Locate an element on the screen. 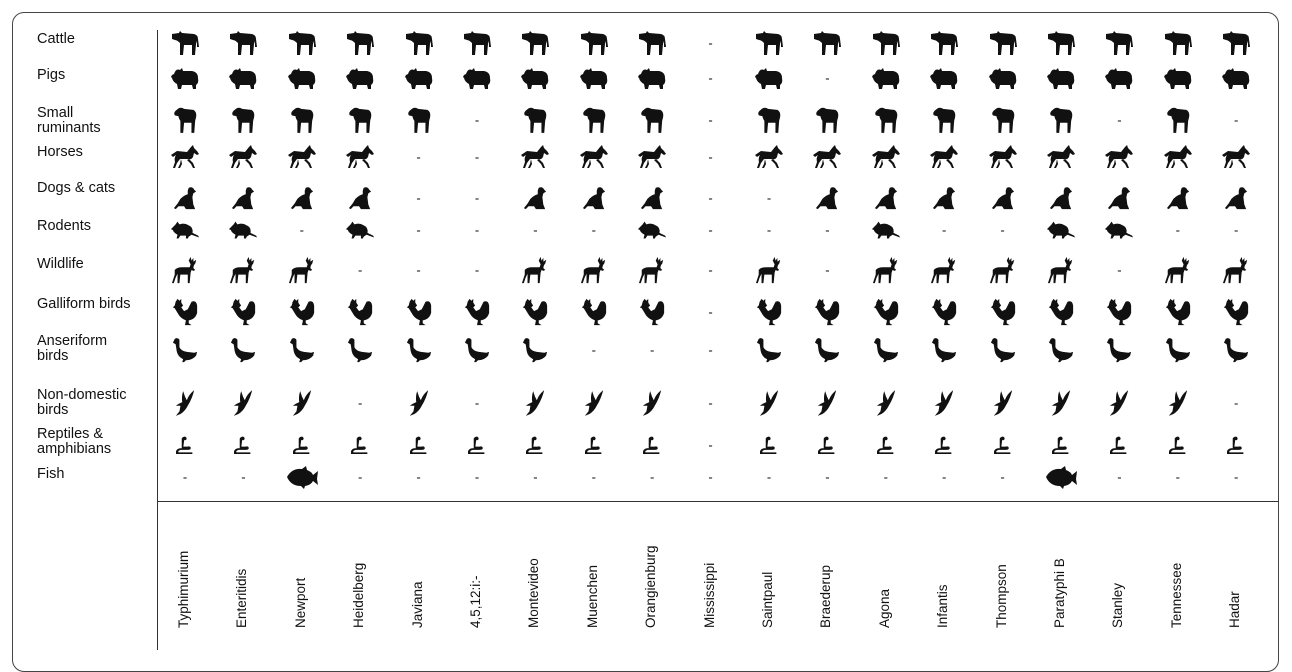  host-label: Galliform birds is located at coordinates (96, 304).